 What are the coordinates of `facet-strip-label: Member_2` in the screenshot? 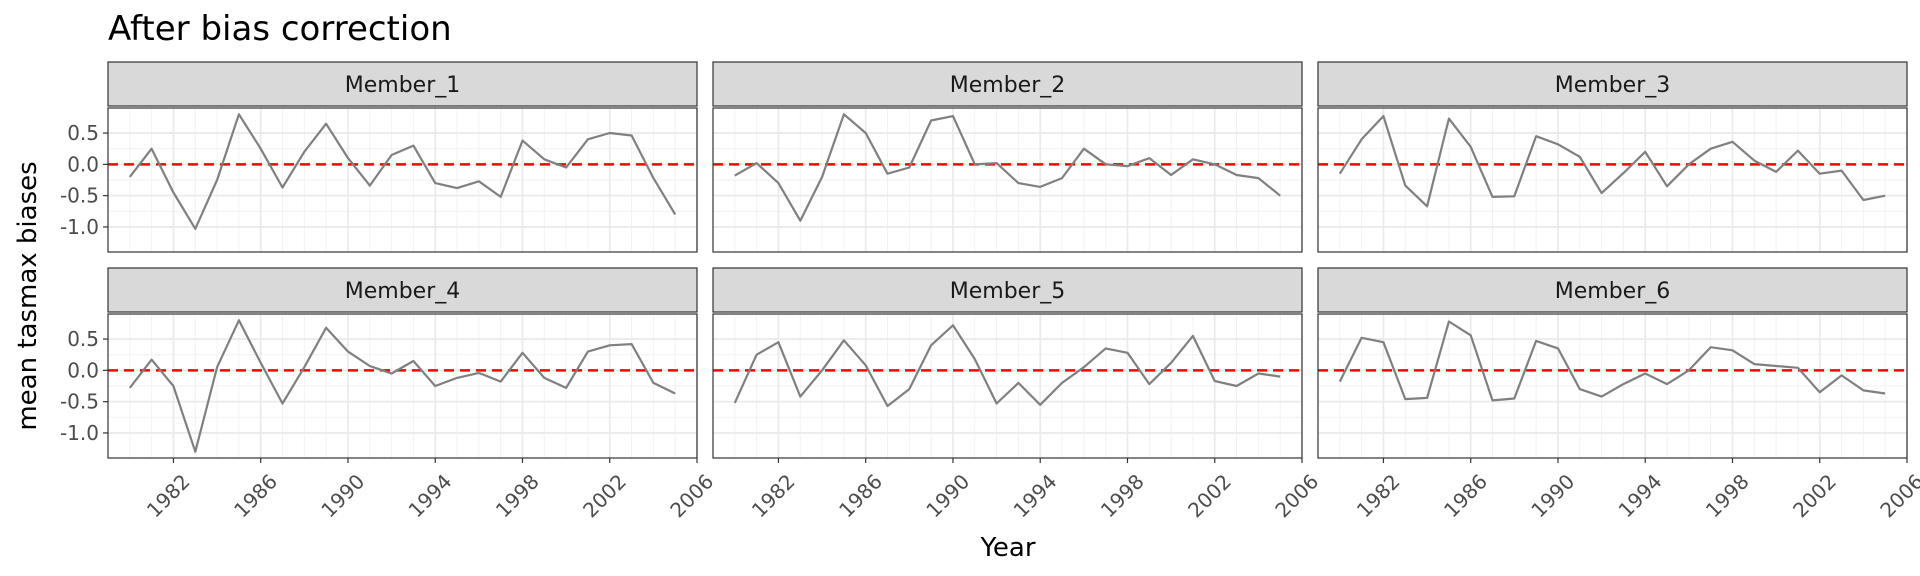 It's located at (1008, 85).